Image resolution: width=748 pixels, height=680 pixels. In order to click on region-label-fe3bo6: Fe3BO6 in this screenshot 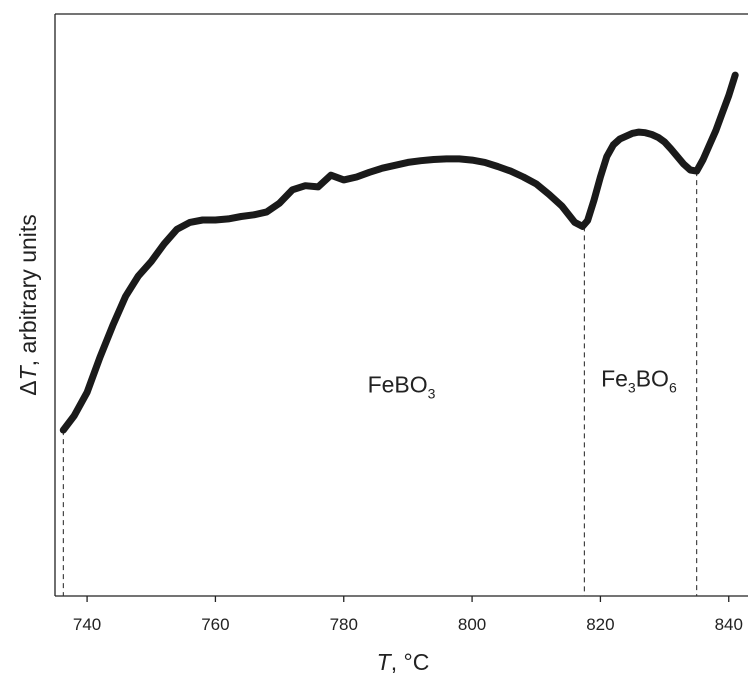, I will do `click(639, 380)`.